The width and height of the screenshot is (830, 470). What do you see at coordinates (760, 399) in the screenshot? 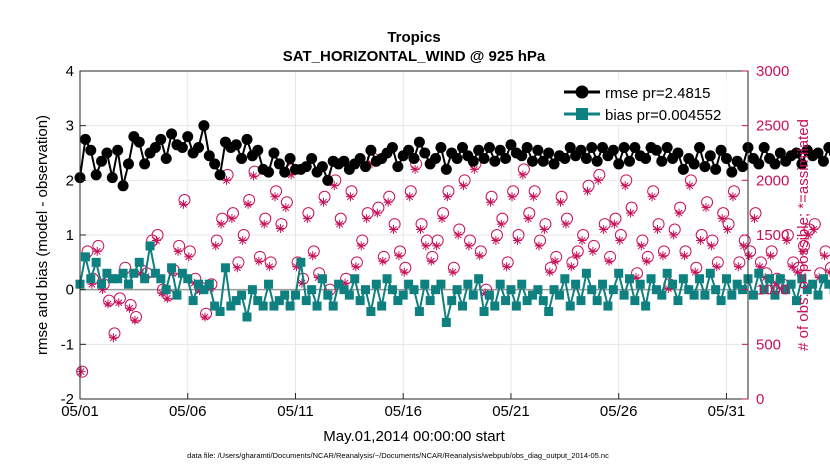
I see `y-tick-label-right: 0` at bounding box center [760, 399].